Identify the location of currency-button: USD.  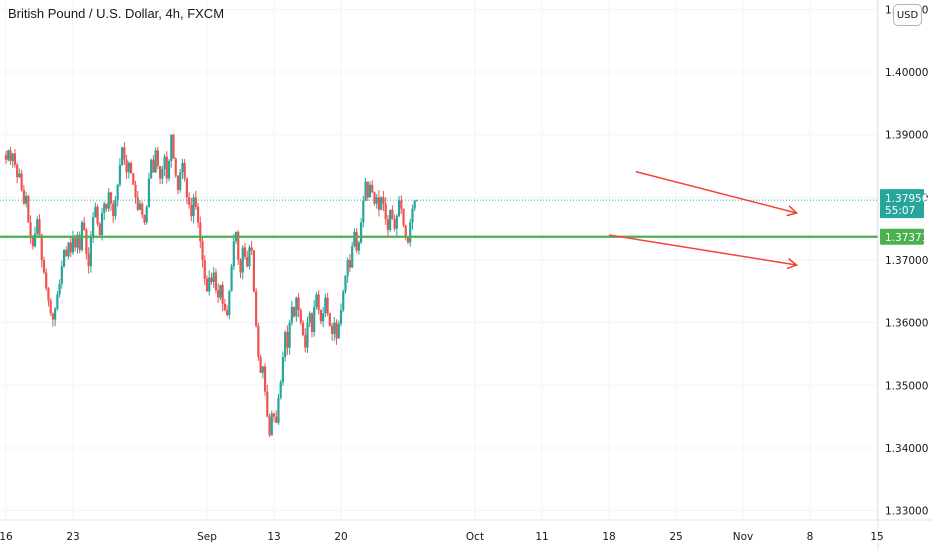
(907, 15).